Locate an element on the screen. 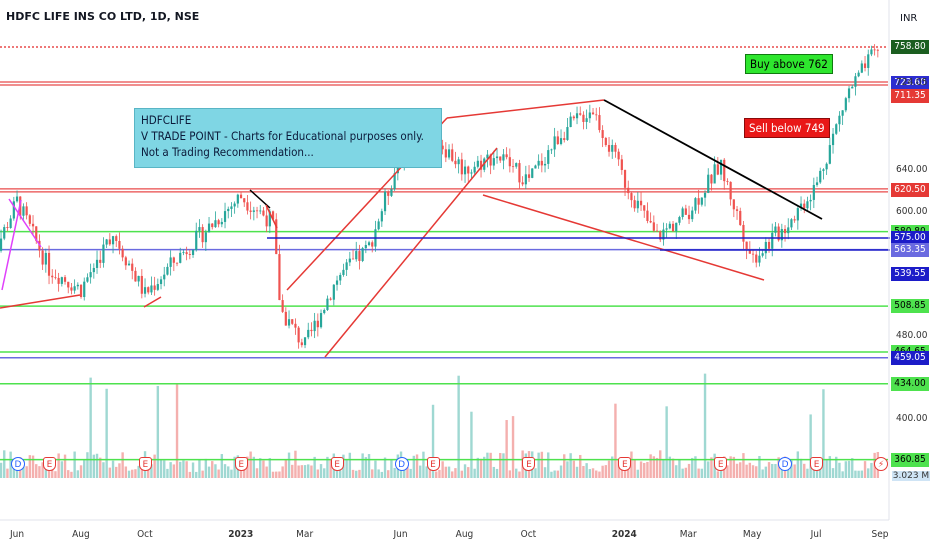 This screenshot has width=932, height=550. x-tick-label: Sep is located at coordinates (880, 534).